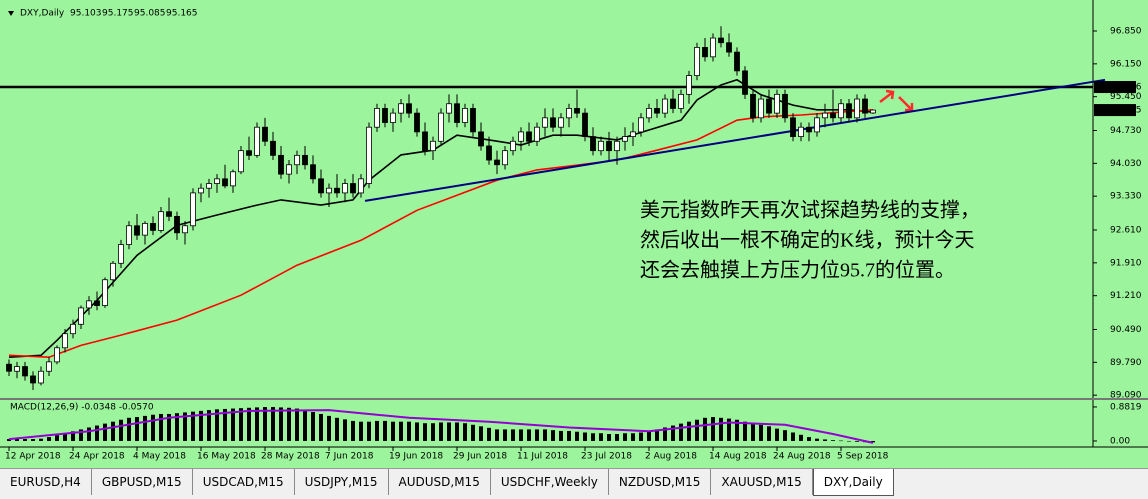 The width and height of the screenshot is (1148, 499). Describe the element at coordinates (349, 457) in the screenshot. I see `x-tick-label: 7 Jun 2018` at that location.